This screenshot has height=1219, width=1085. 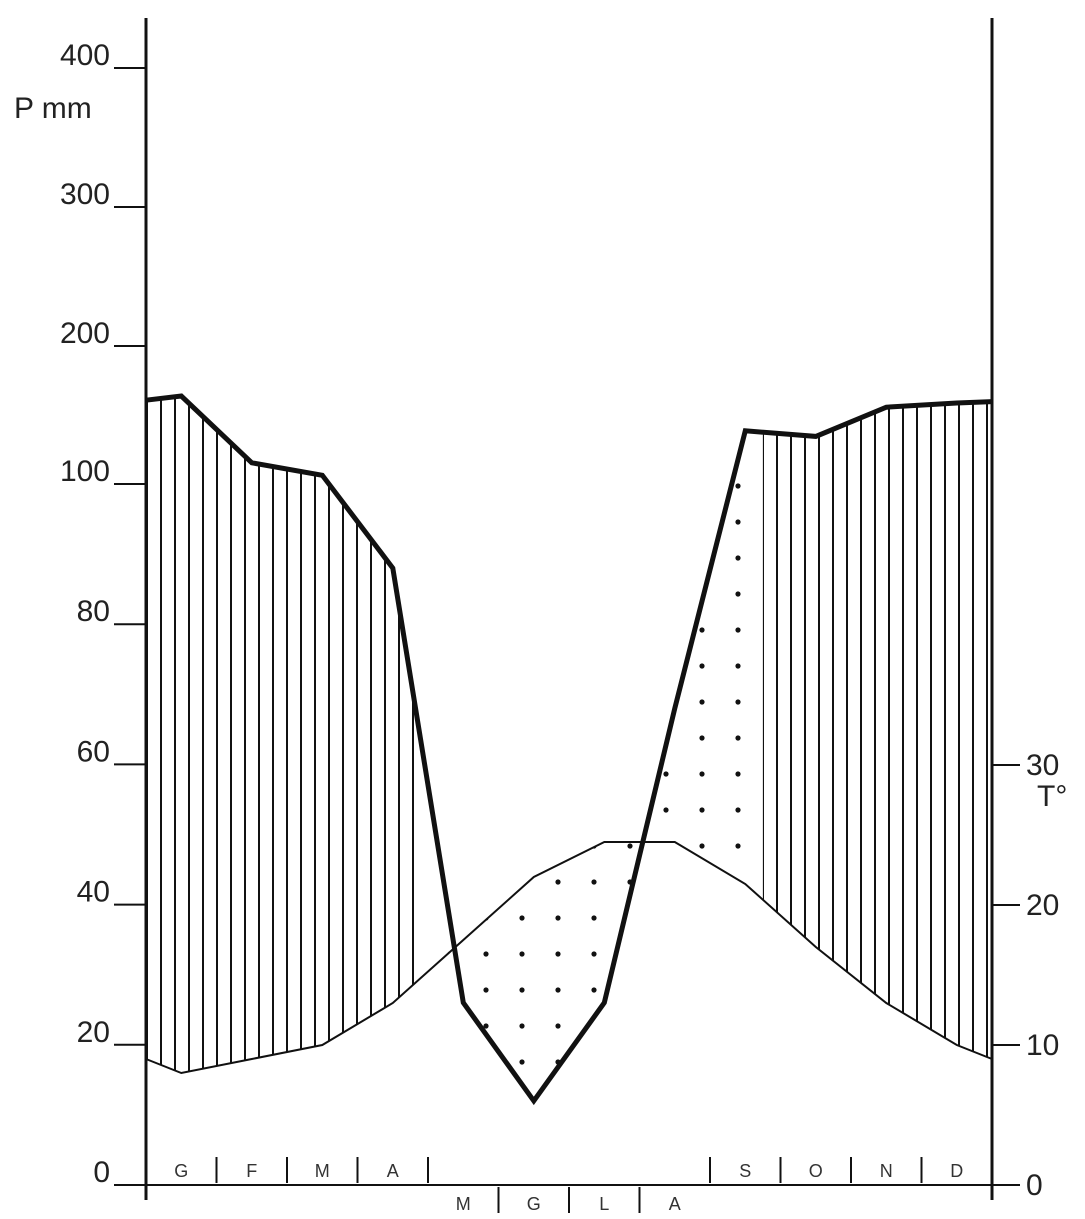 I want to click on month-label: S, so click(x=745, y=1171).